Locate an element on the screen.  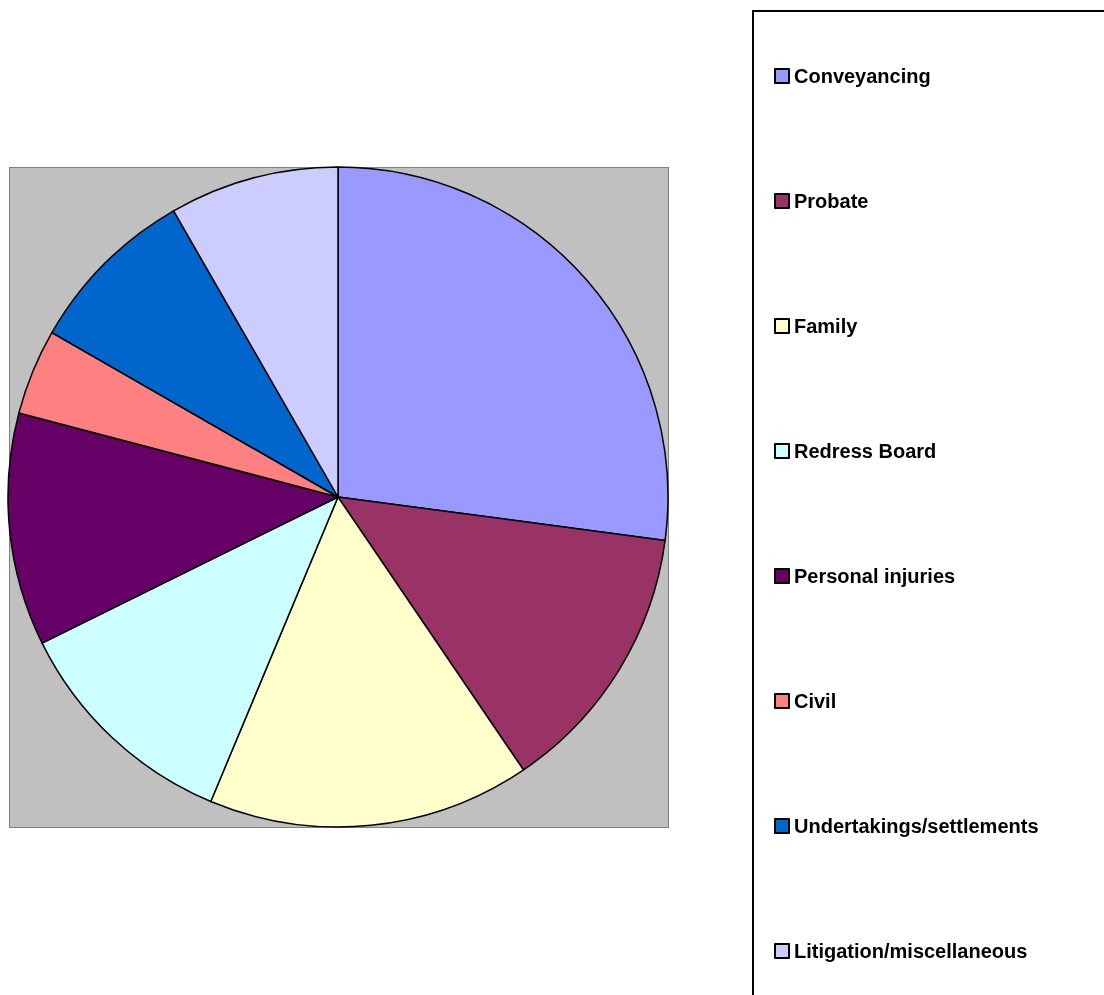
legend-label: Probate is located at coordinates (831, 201).